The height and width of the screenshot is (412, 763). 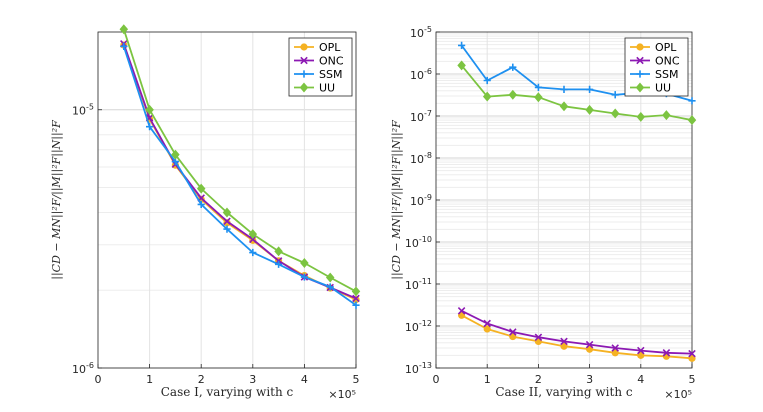 I want to click on legend-label: UU, so click(x=663, y=88).